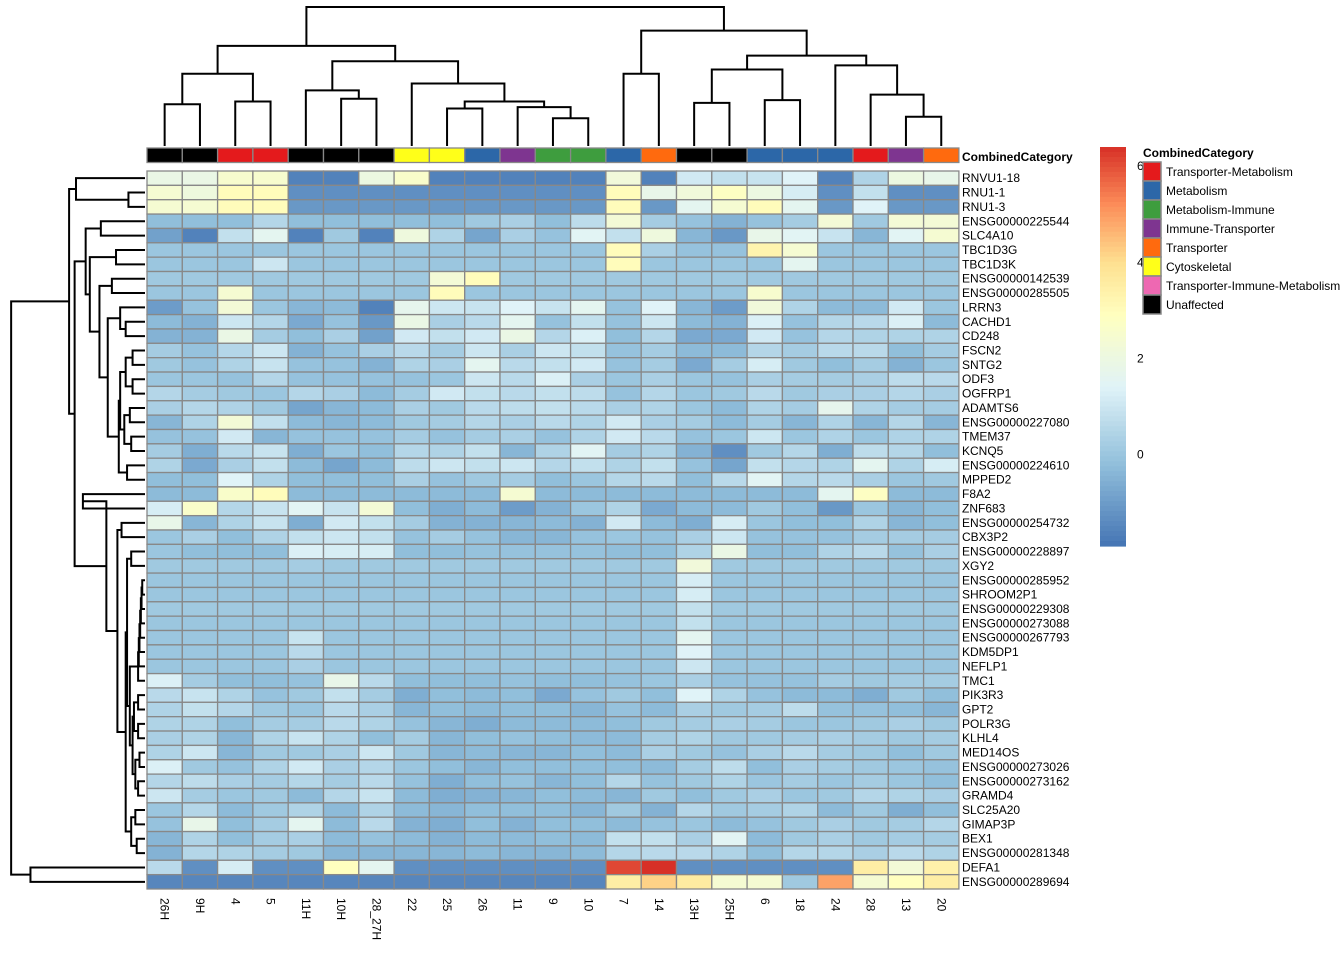 The image size is (1344, 965). I want to click on legend-label: Transporter-Immune-Metabolism, so click(1253, 286).